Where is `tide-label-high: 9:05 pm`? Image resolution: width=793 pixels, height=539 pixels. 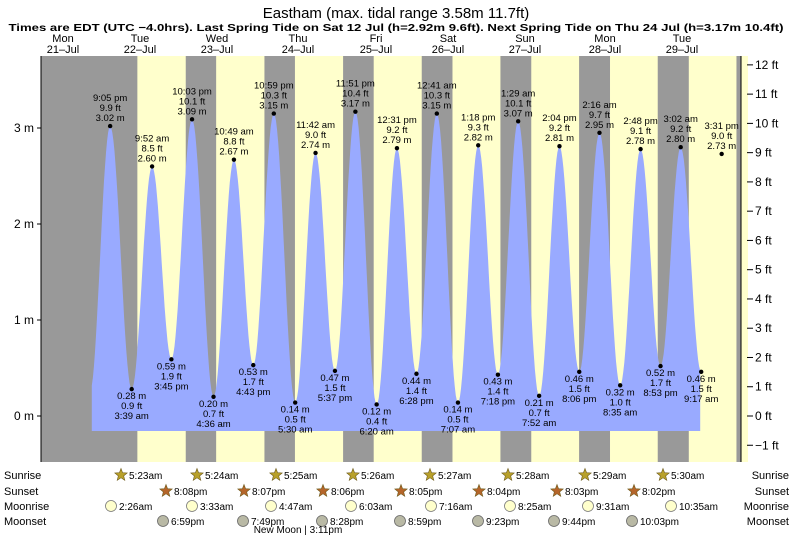 tide-label-high: 9:05 pm is located at coordinates (110, 98).